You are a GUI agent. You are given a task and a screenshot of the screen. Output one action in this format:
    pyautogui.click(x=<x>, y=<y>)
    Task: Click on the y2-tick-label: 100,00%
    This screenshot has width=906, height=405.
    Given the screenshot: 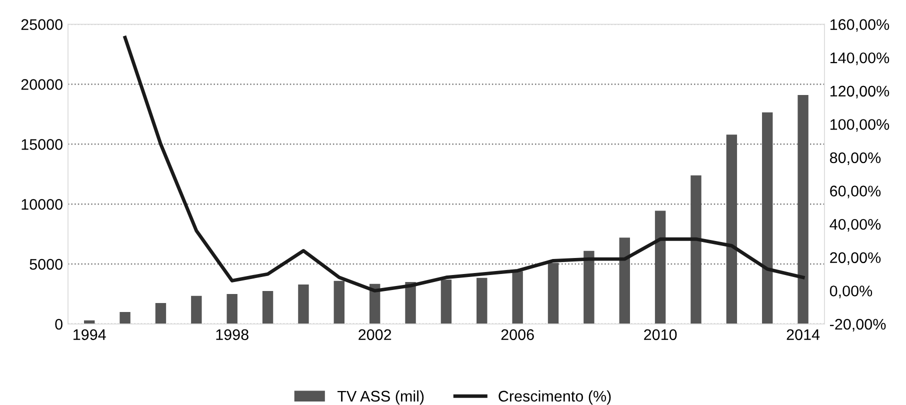 What is the action you would take?
    pyautogui.click(x=860, y=125)
    